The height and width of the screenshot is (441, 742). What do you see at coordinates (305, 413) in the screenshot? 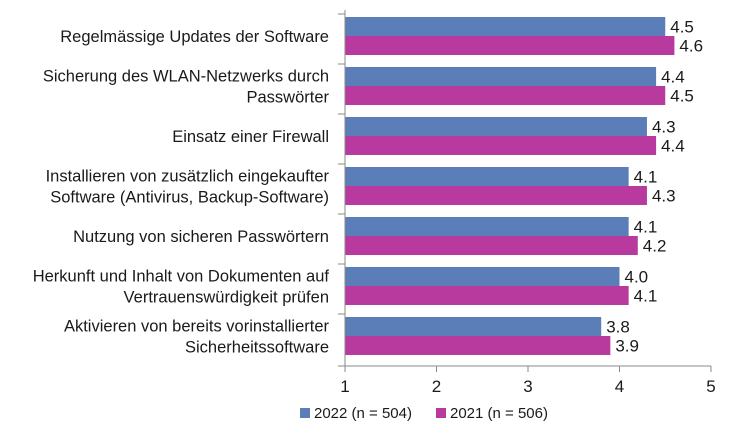
I see `legend-swatch-2022` at bounding box center [305, 413].